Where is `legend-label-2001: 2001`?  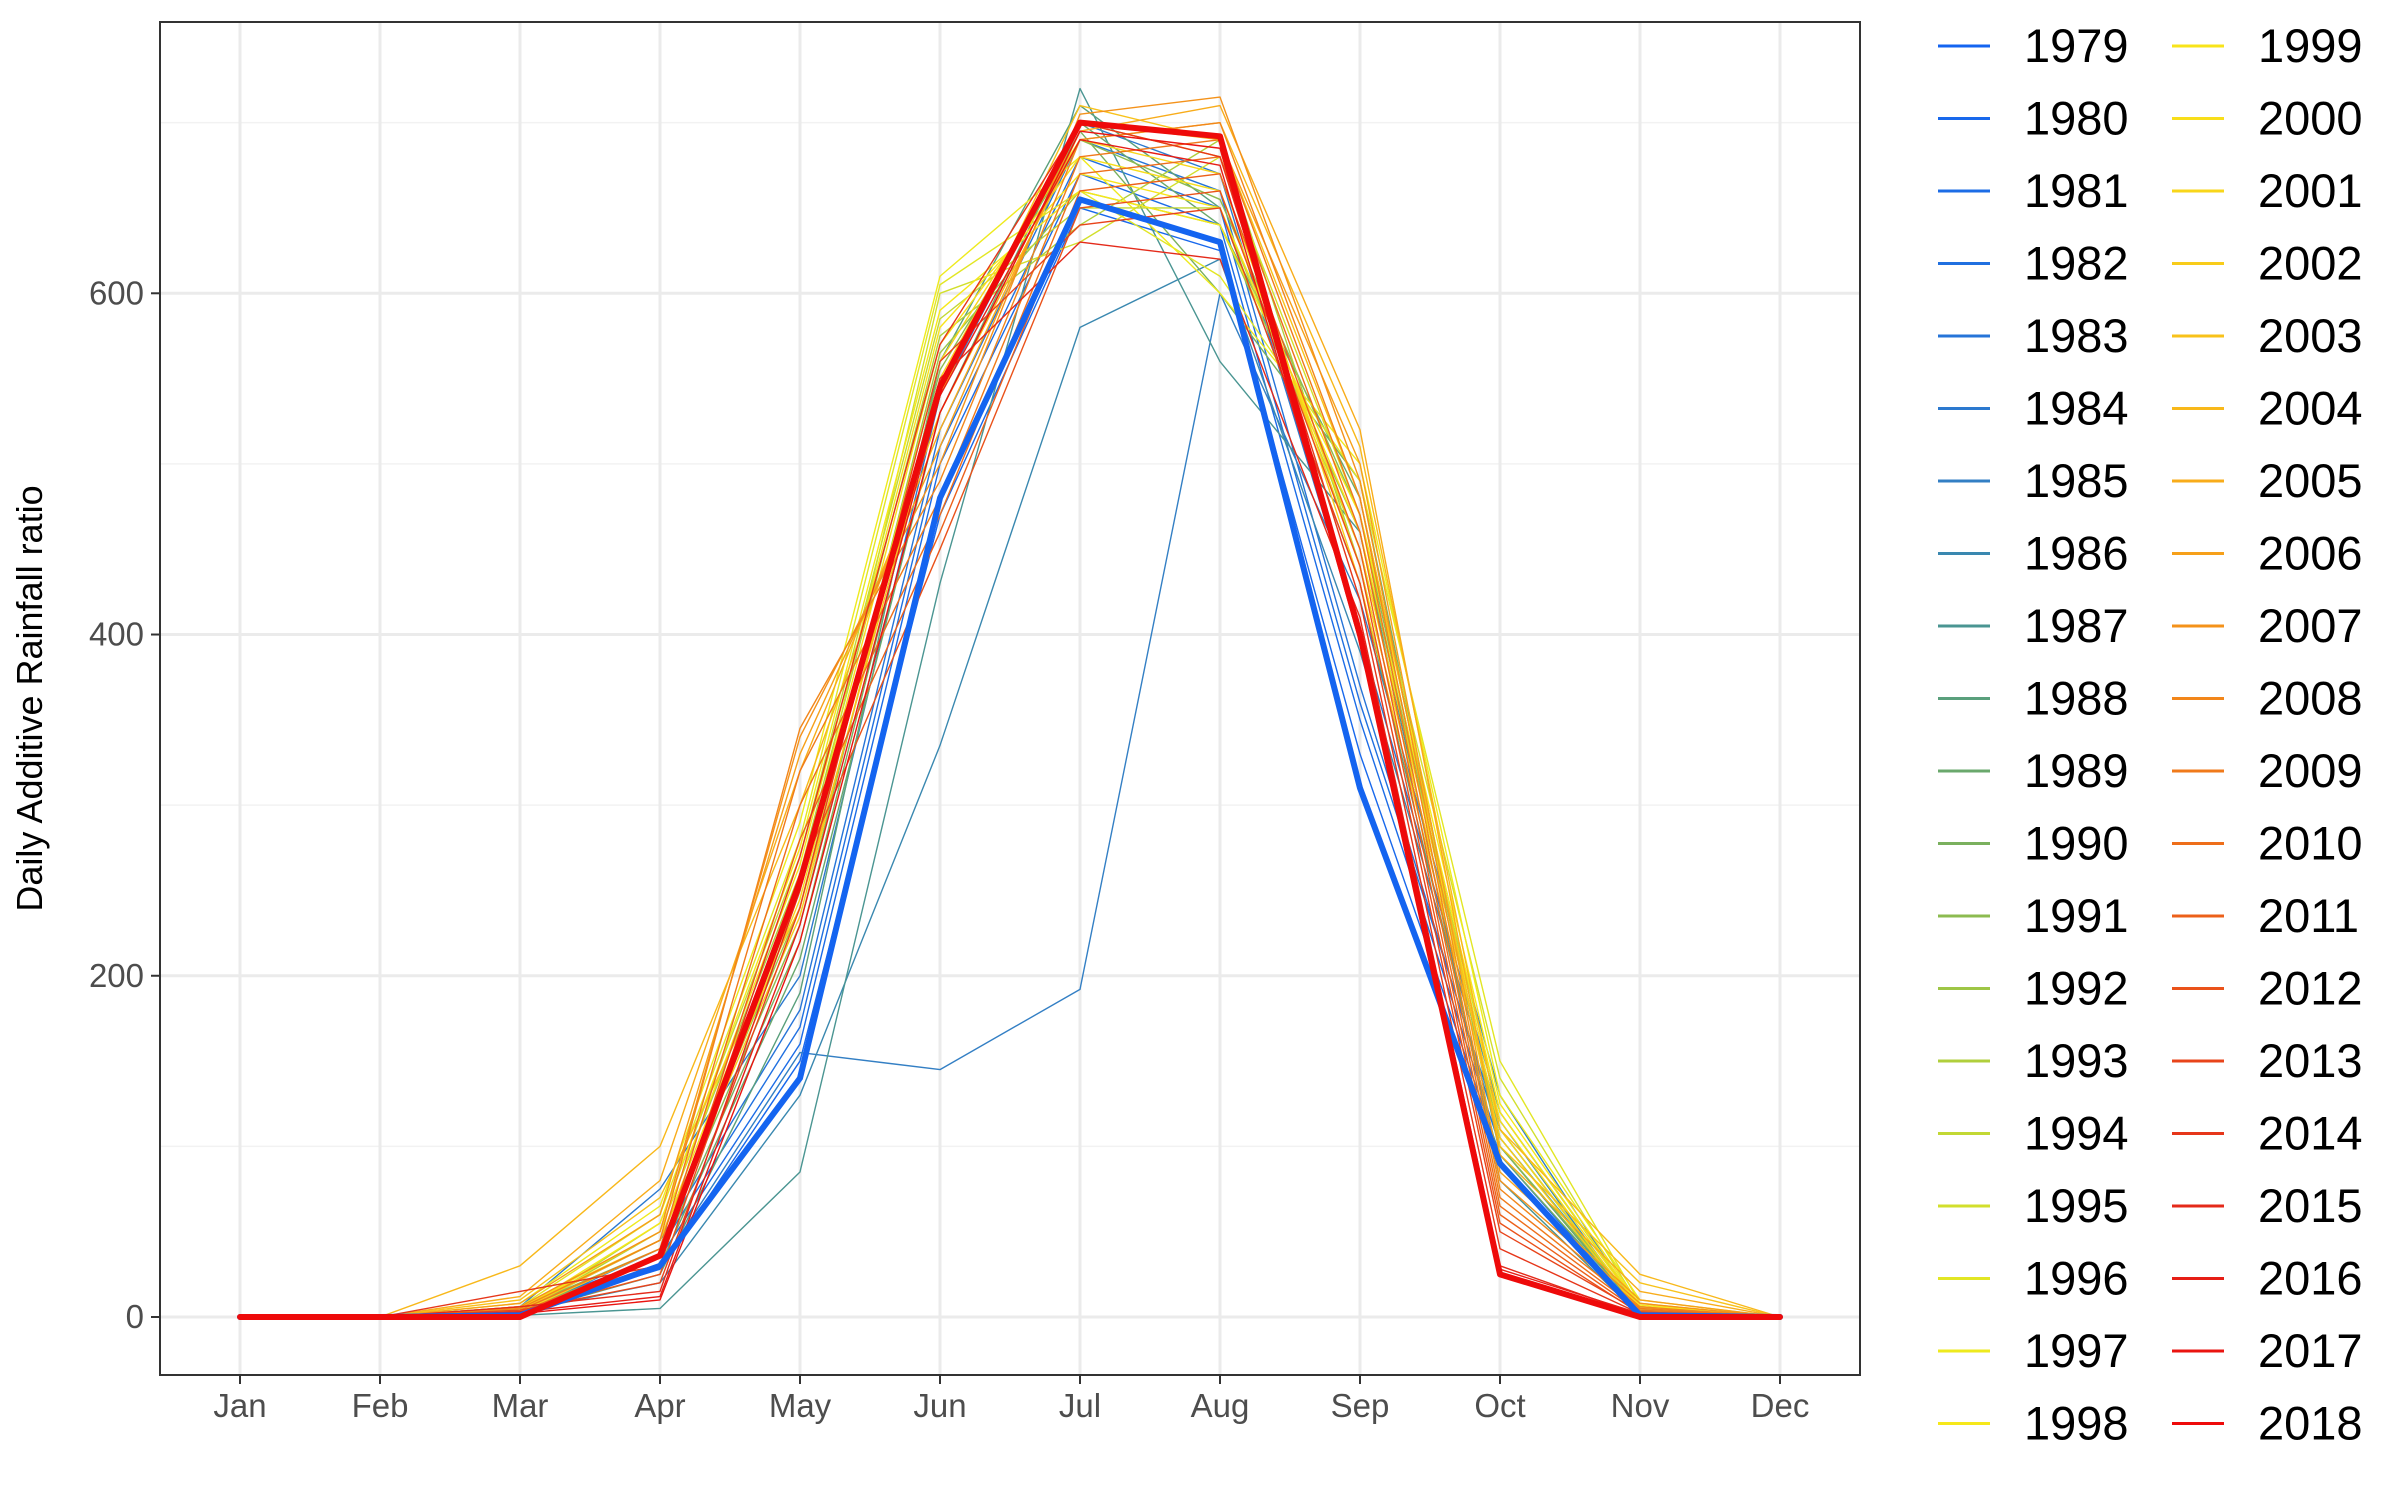
legend-label-2001: 2001 is located at coordinates (2310, 190).